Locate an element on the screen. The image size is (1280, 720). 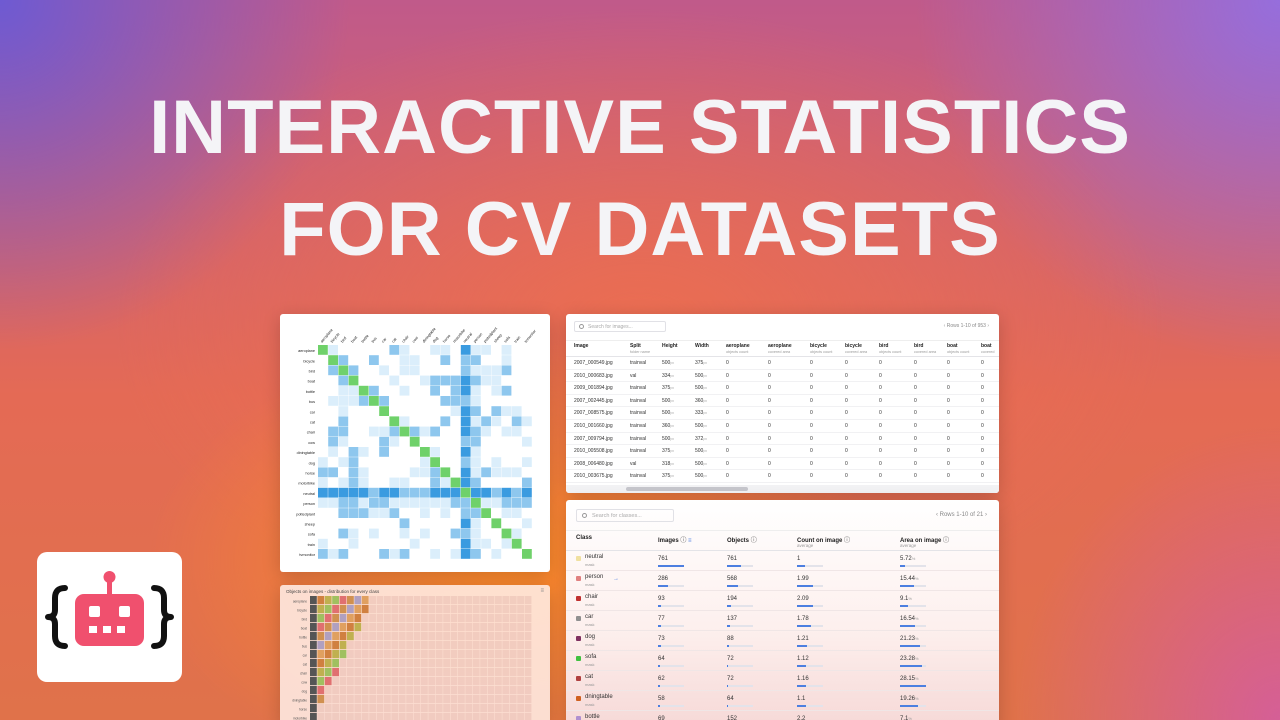
col-header: Width is located at coordinates (702, 346).